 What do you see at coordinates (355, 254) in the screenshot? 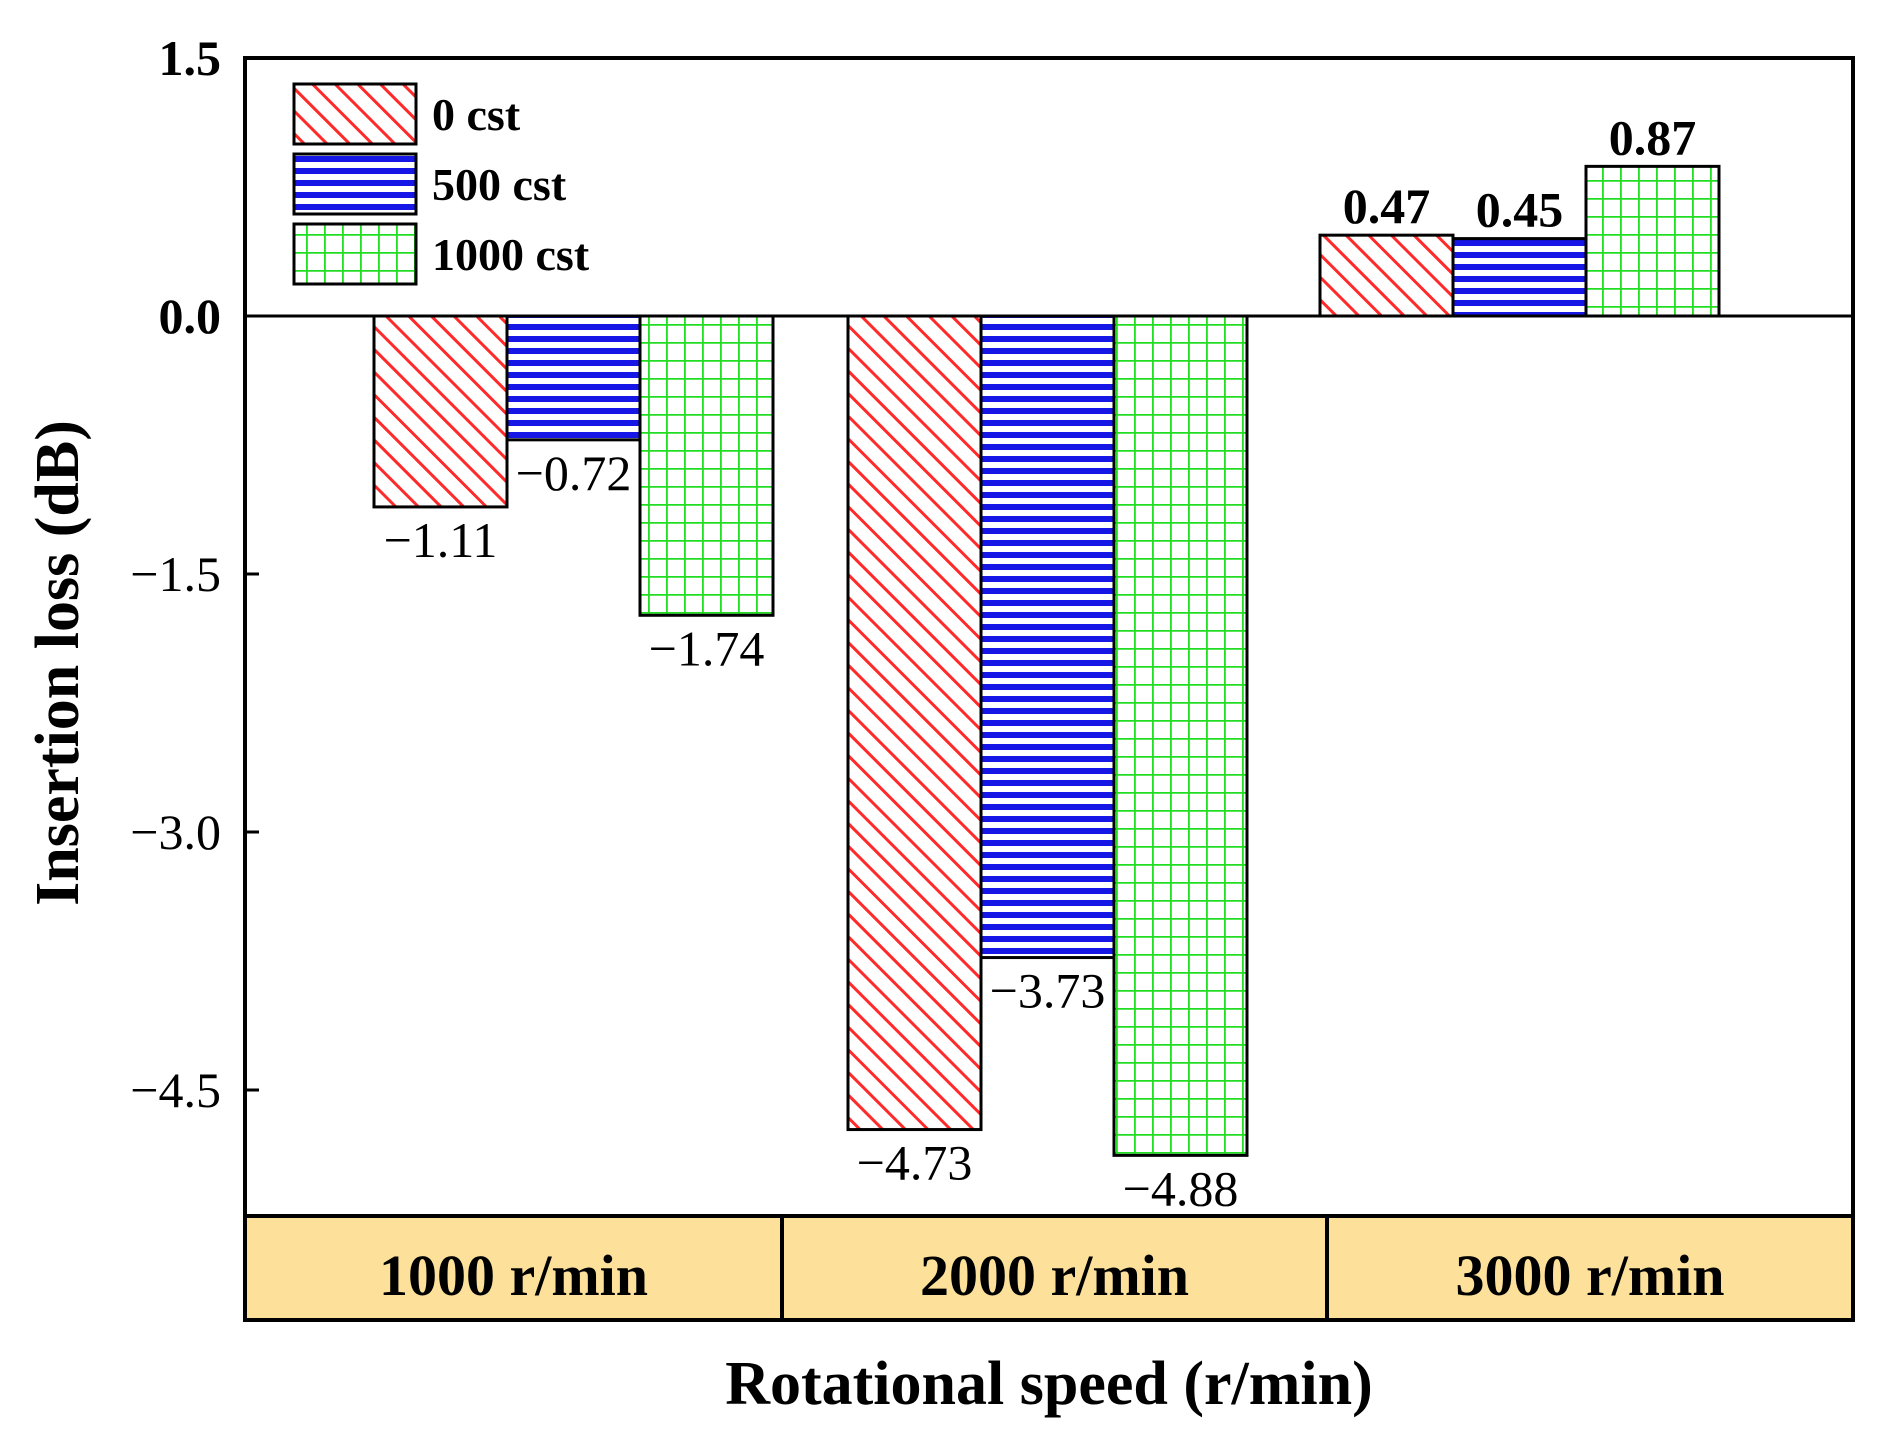
I see `legend-swatch-1000cst` at bounding box center [355, 254].